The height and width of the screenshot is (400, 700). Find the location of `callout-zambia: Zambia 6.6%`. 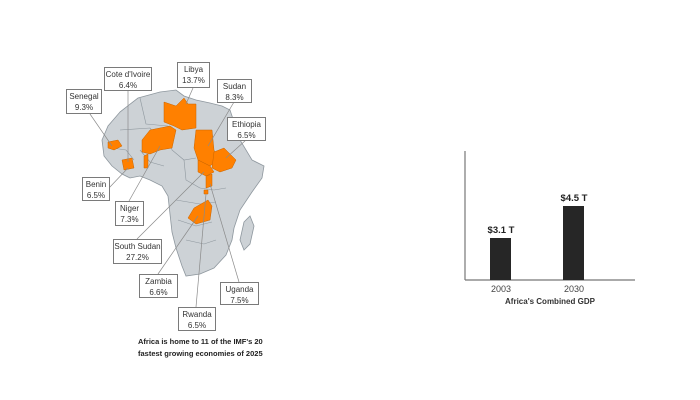

callout-zambia: Zambia 6.6% is located at coordinates (158, 286).